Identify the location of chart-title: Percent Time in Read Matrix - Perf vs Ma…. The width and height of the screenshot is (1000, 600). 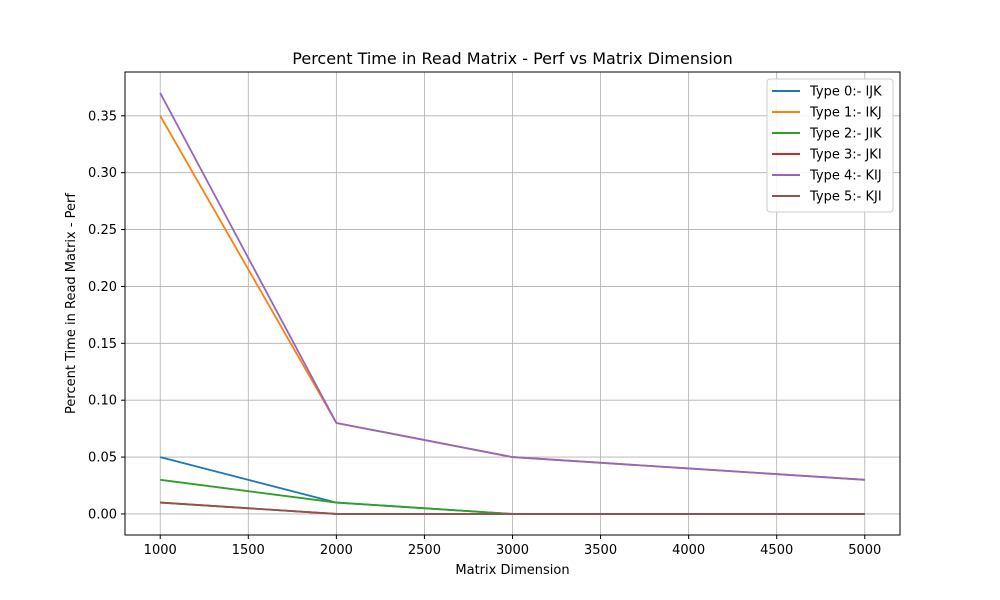
(512, 58).